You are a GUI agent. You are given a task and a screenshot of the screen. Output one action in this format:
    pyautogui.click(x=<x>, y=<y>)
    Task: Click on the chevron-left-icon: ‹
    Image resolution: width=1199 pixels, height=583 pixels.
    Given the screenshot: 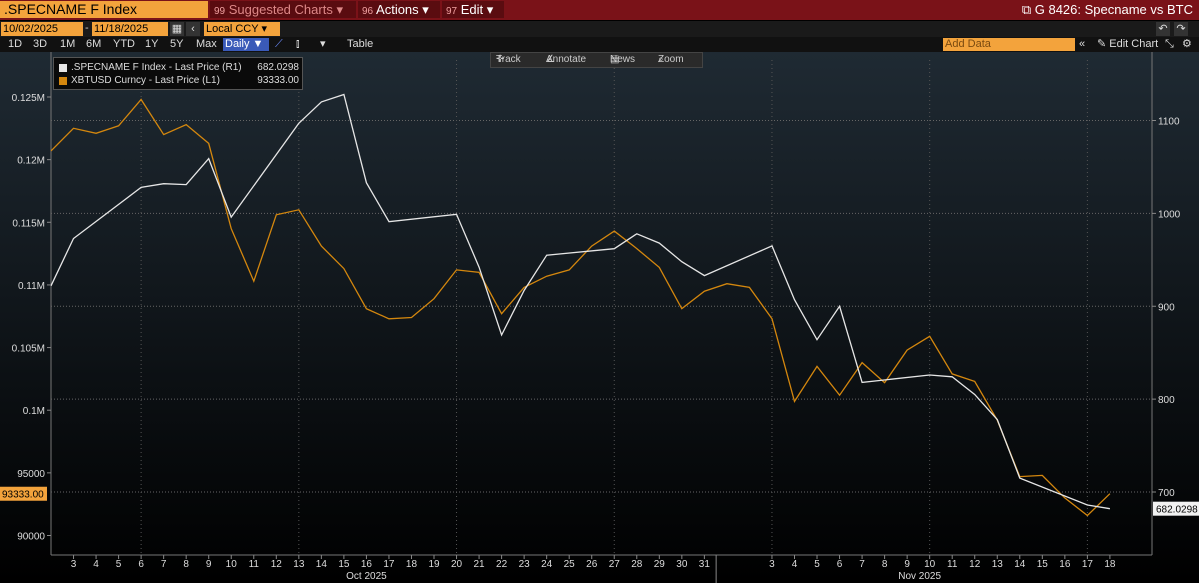 What is the action you would take?
    pyautogui.click(x=193, y=29)
    